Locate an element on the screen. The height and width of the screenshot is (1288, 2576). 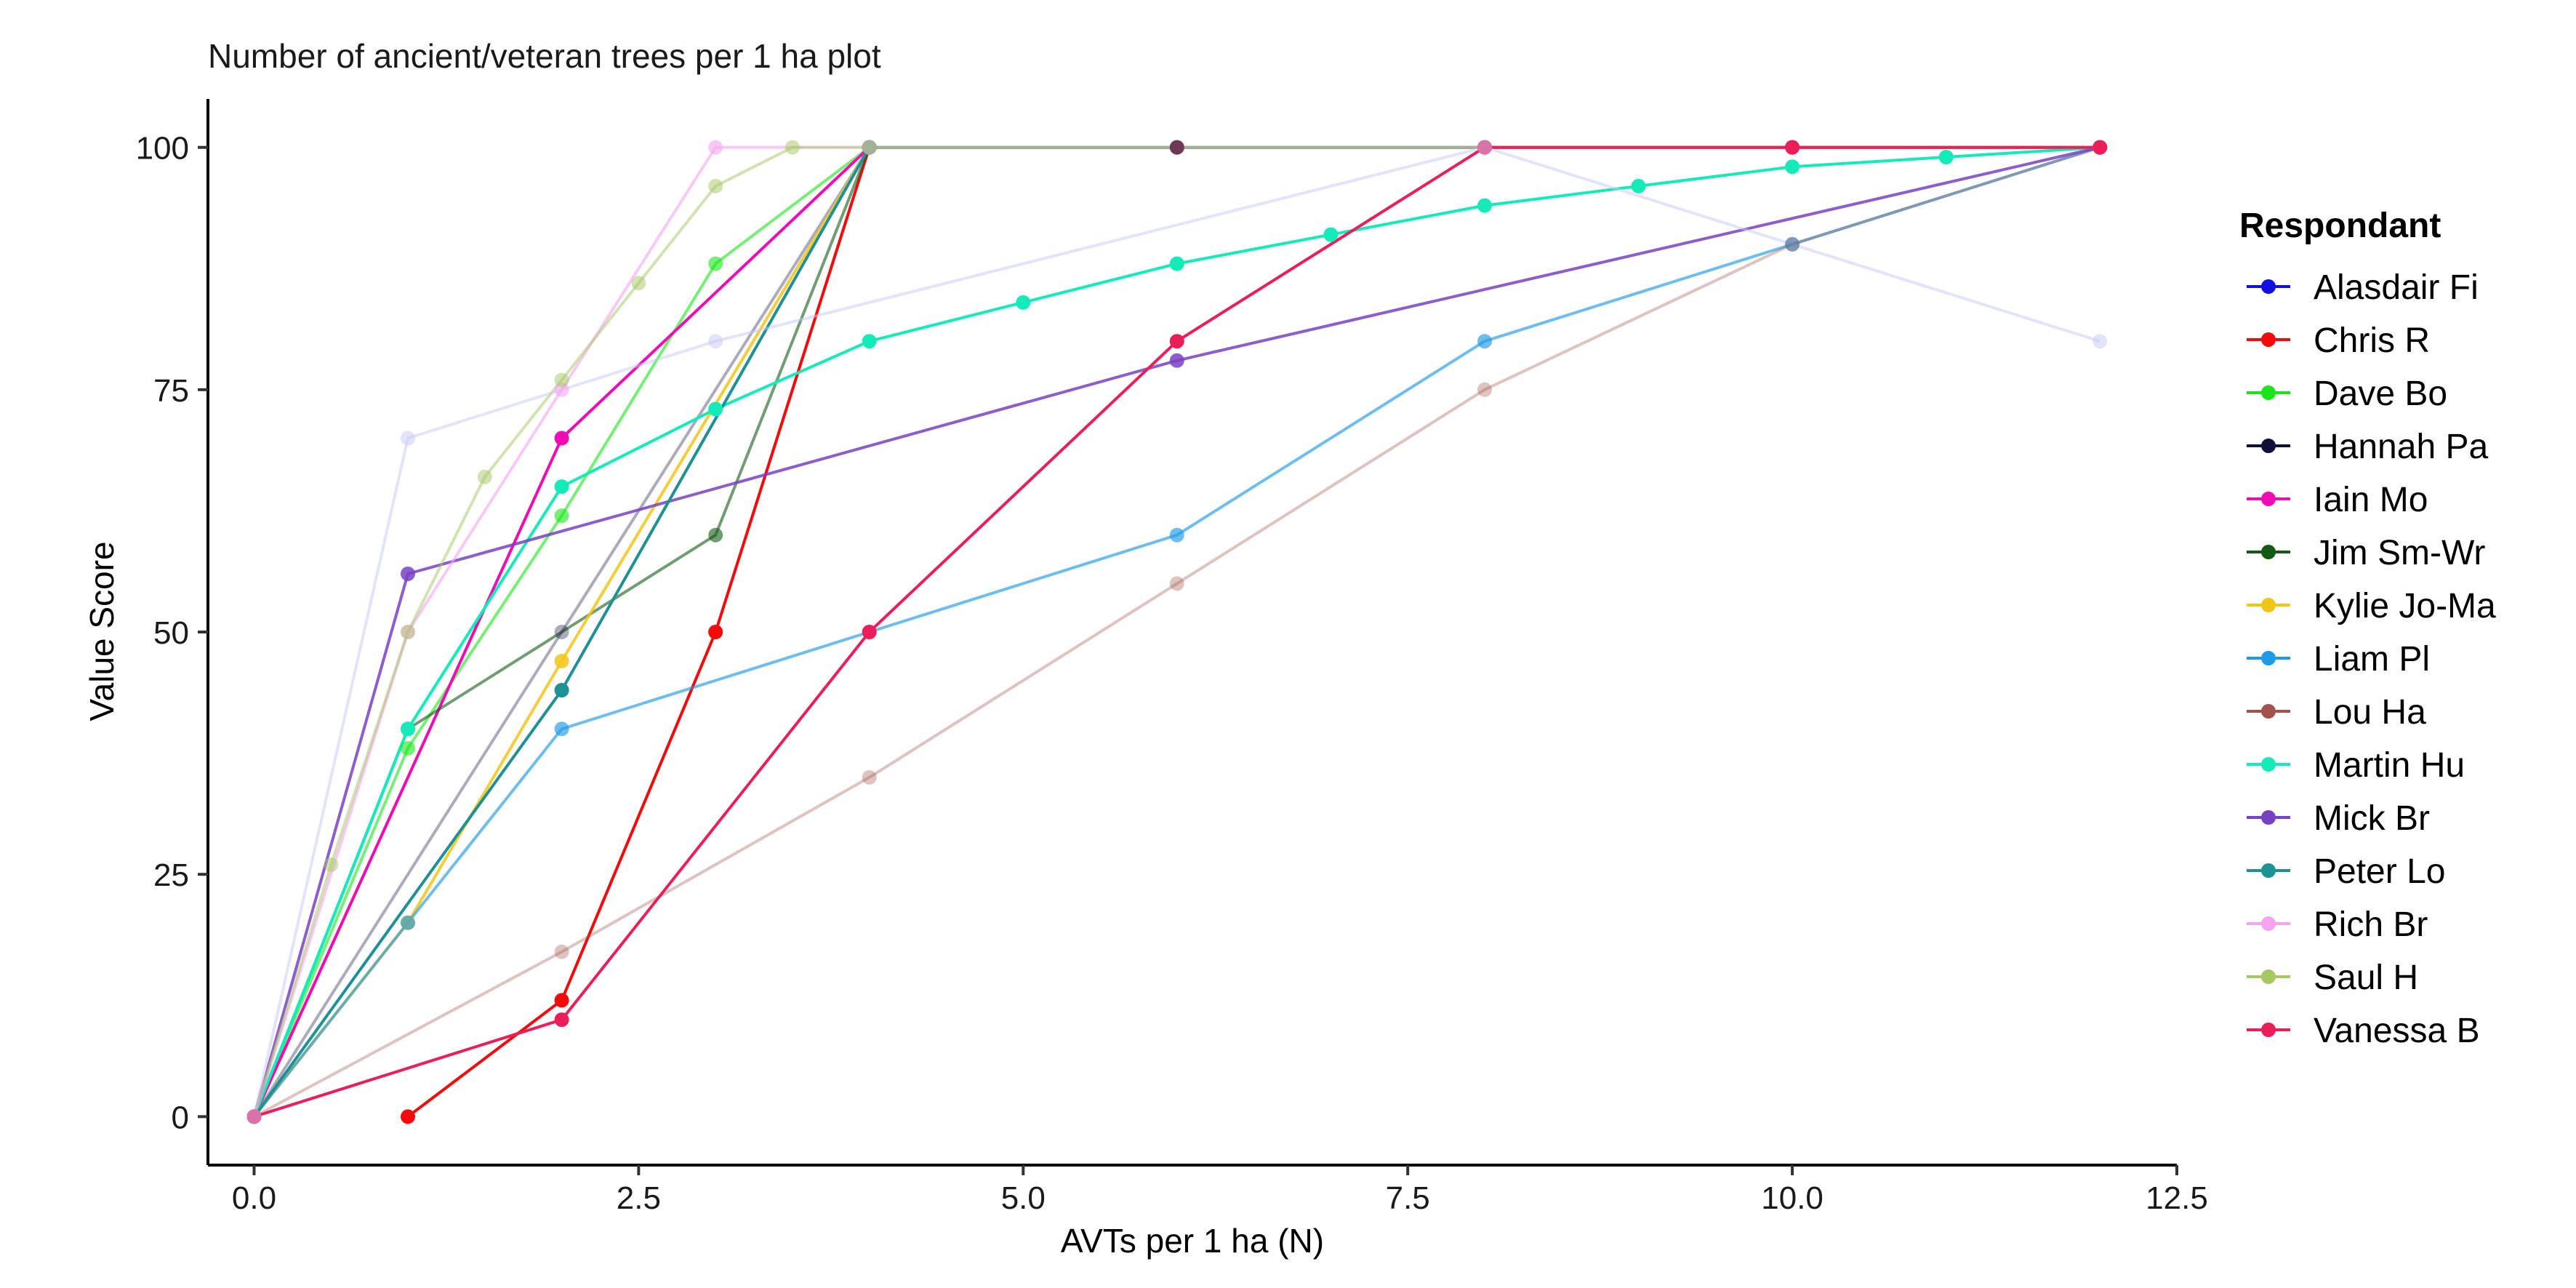
legend-label: Iain Mo is located at coordinates (2371, 500).